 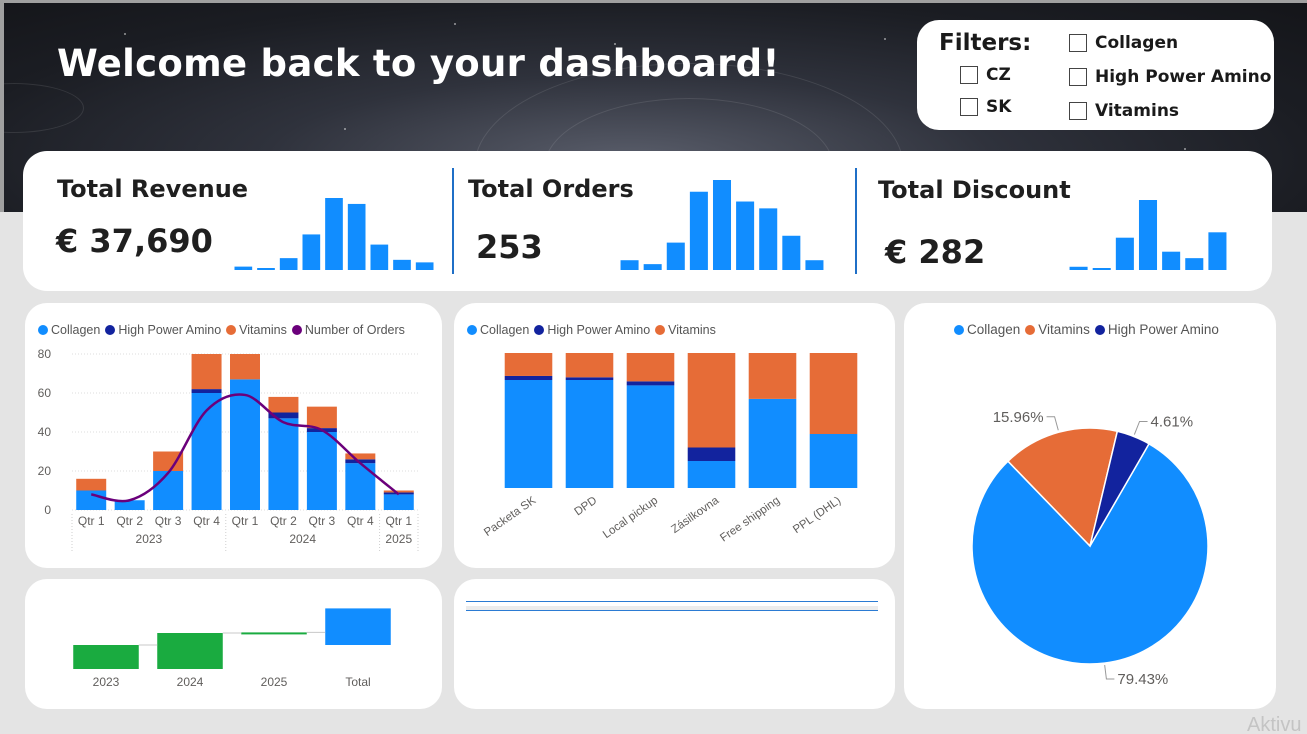 What do you see at coordinates (672, 603) in the screenshot?
I see `country-table` at bounding box center [672, 603].